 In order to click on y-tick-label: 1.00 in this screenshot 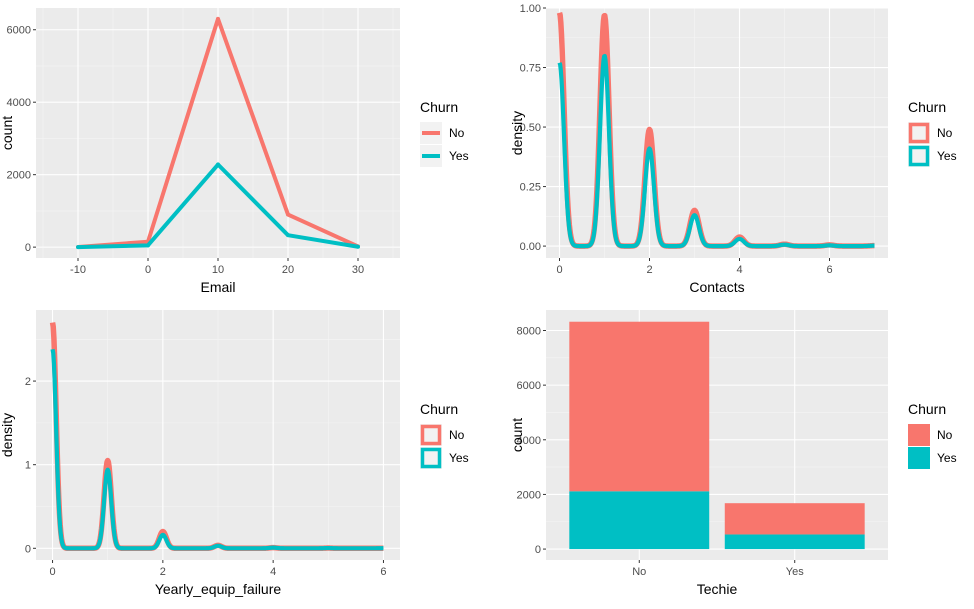, I will do `click(530, 9)`.